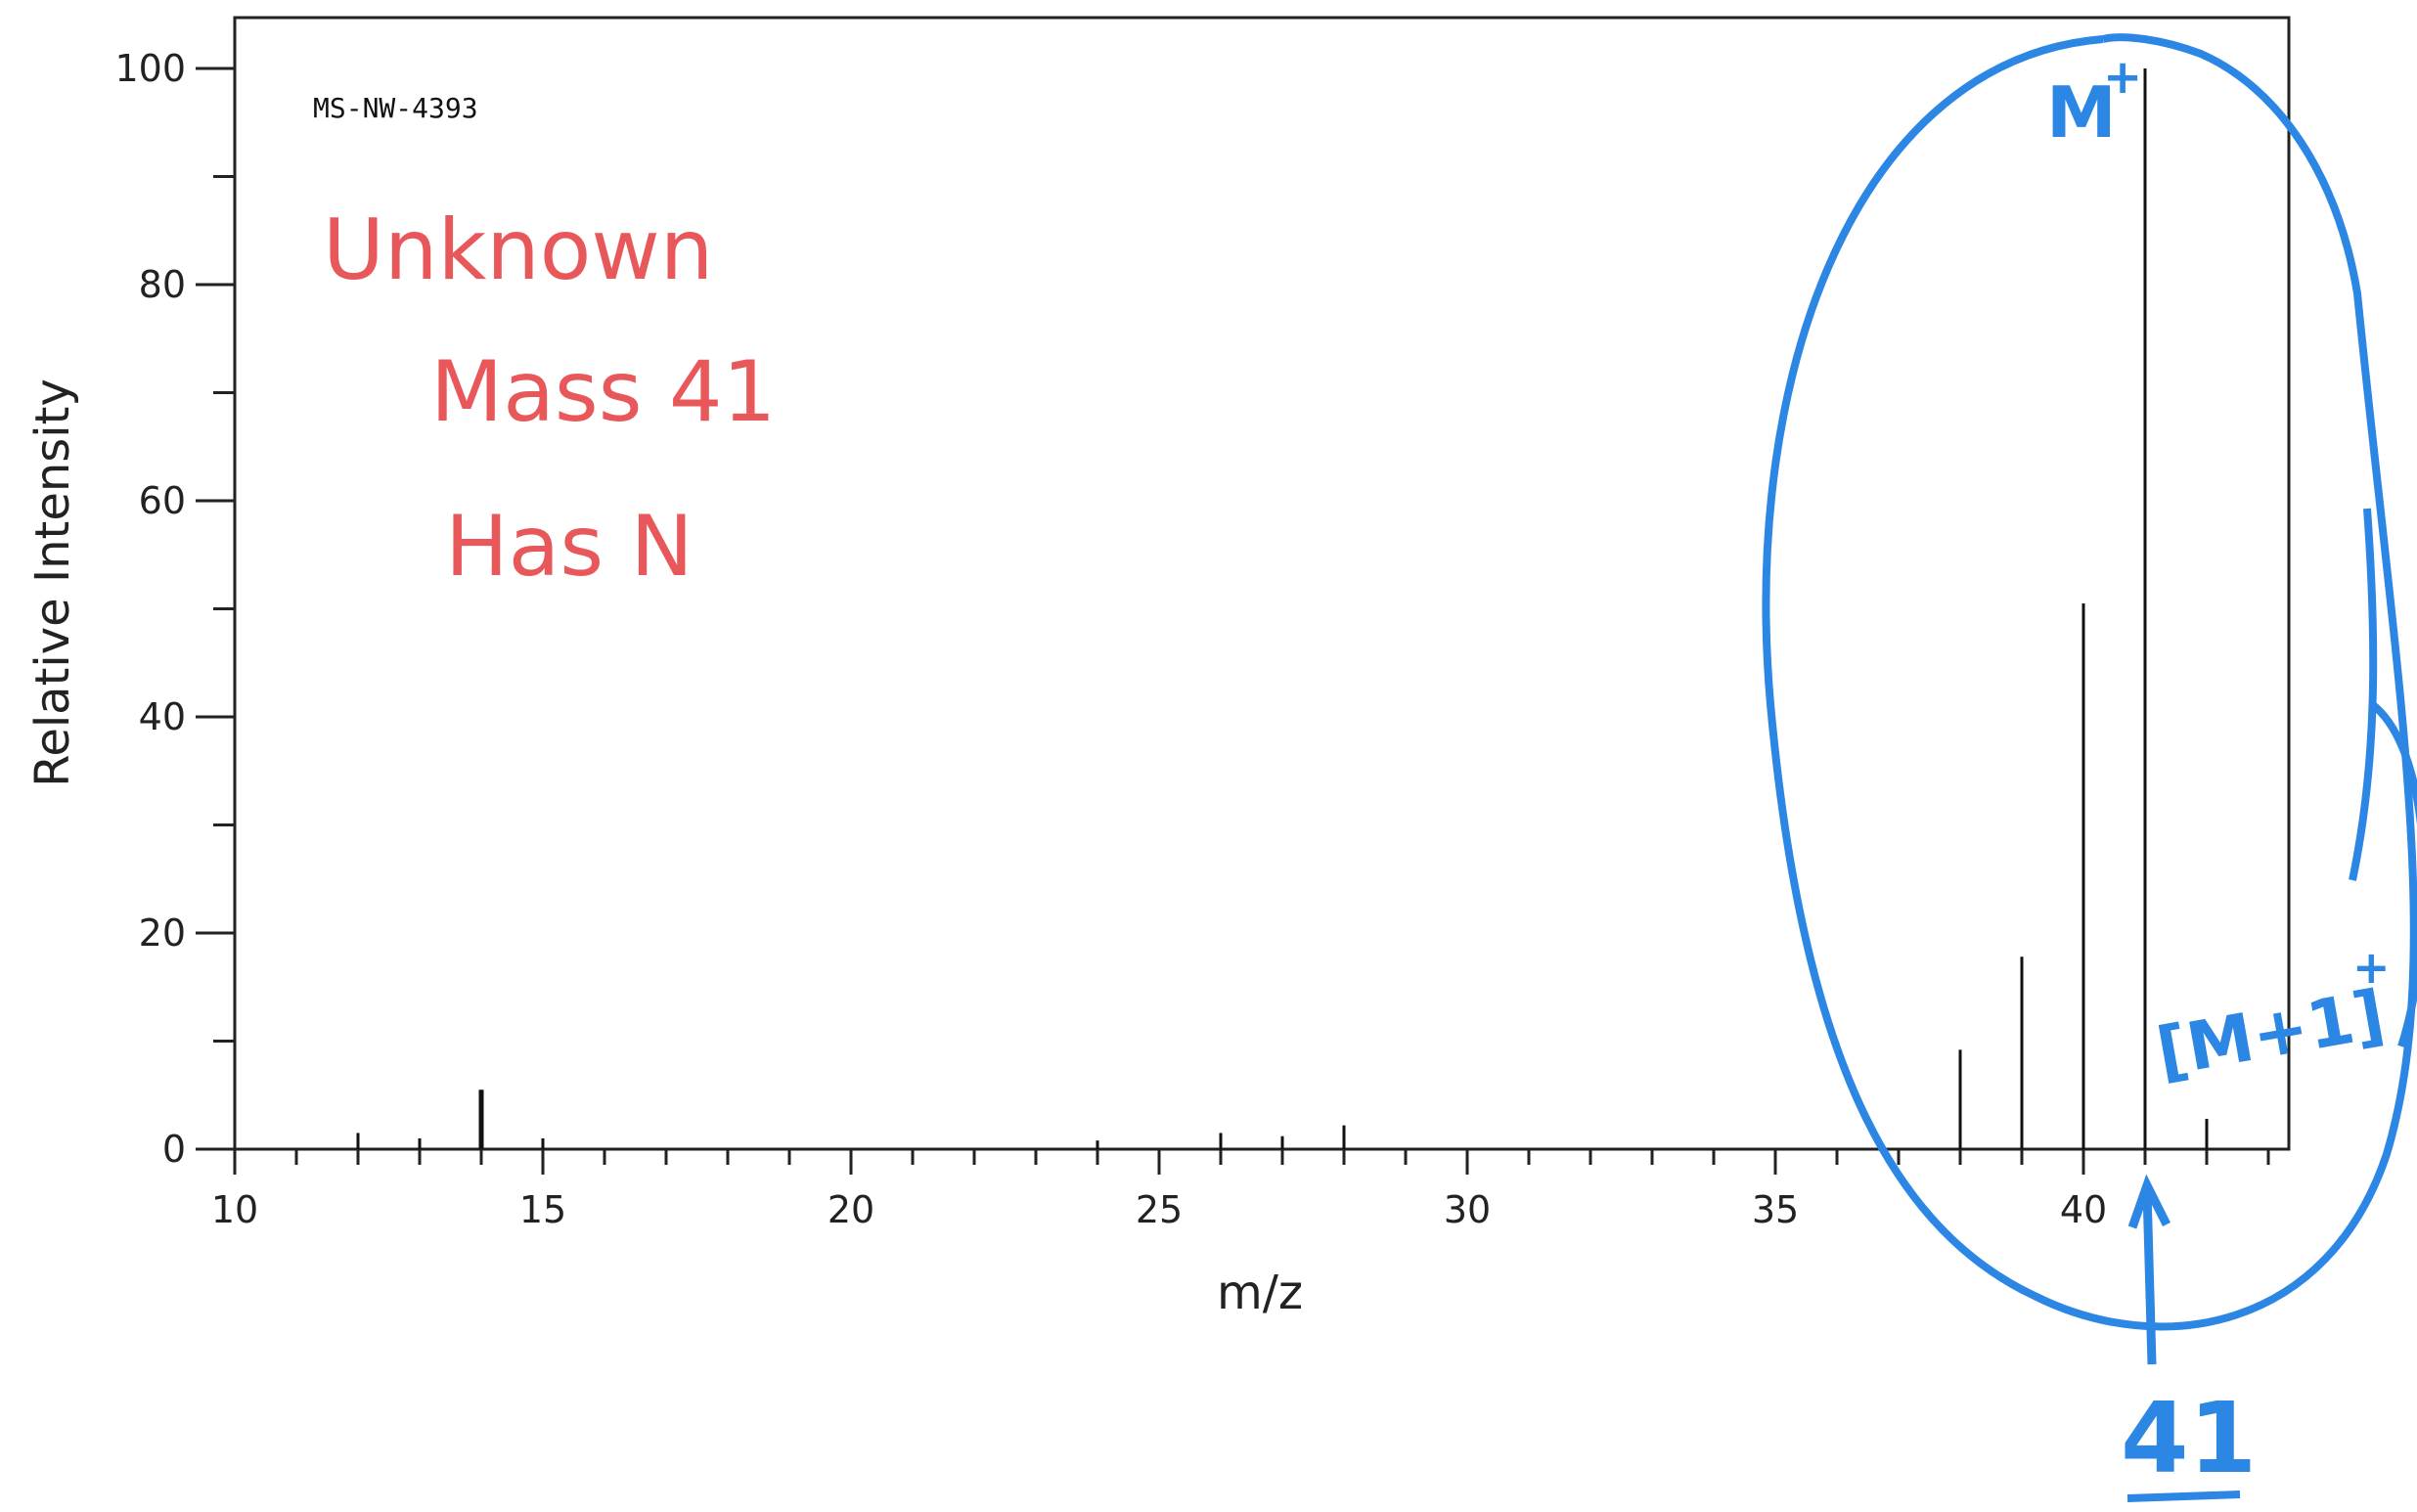 This screenshot has width=2417, height=1512. Describe the element at coordinates (2122, 78) in the screenshot. I see `m-plus-superscript: +` at that location.